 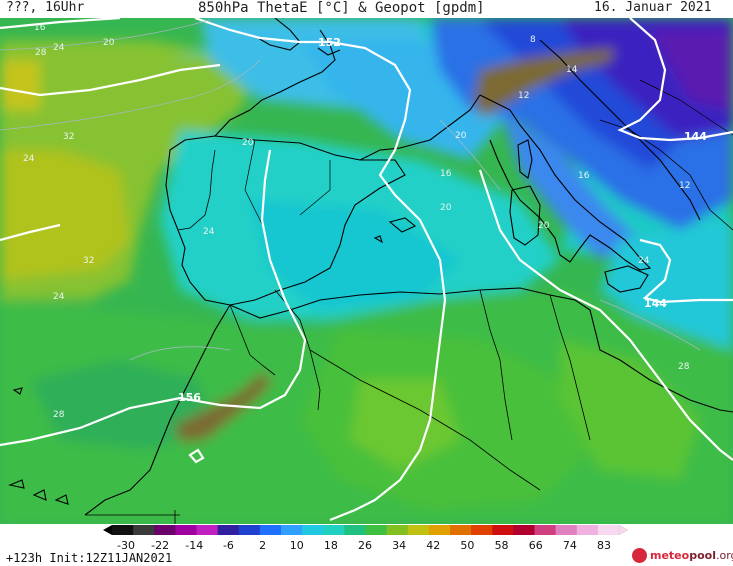 What do you see at coordinates (572, 70) in the screenshot?
I see `svg-text: 14` at bounding box center [572, 70].